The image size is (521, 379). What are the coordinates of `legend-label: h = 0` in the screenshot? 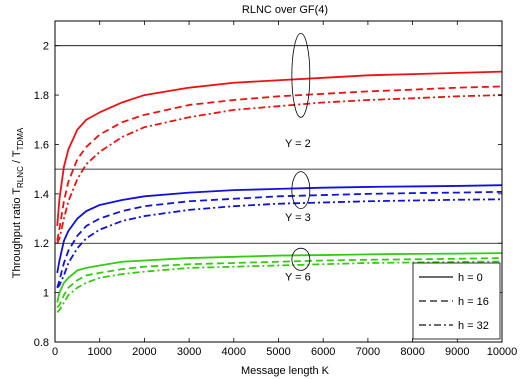 It's located at (470, 278).